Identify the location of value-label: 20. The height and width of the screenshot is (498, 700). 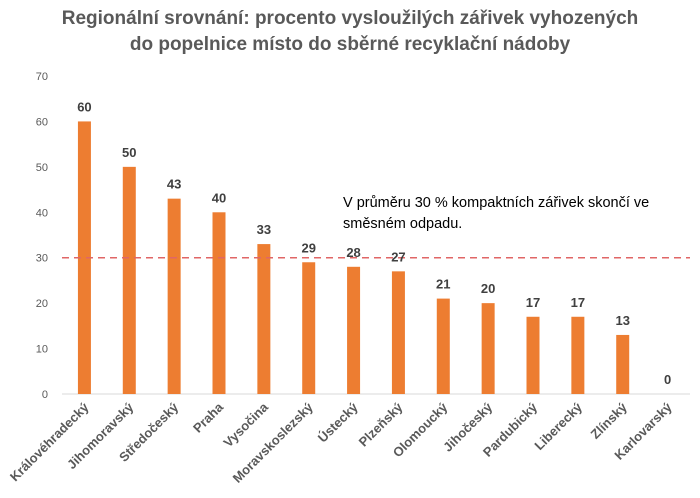
(488, 288).